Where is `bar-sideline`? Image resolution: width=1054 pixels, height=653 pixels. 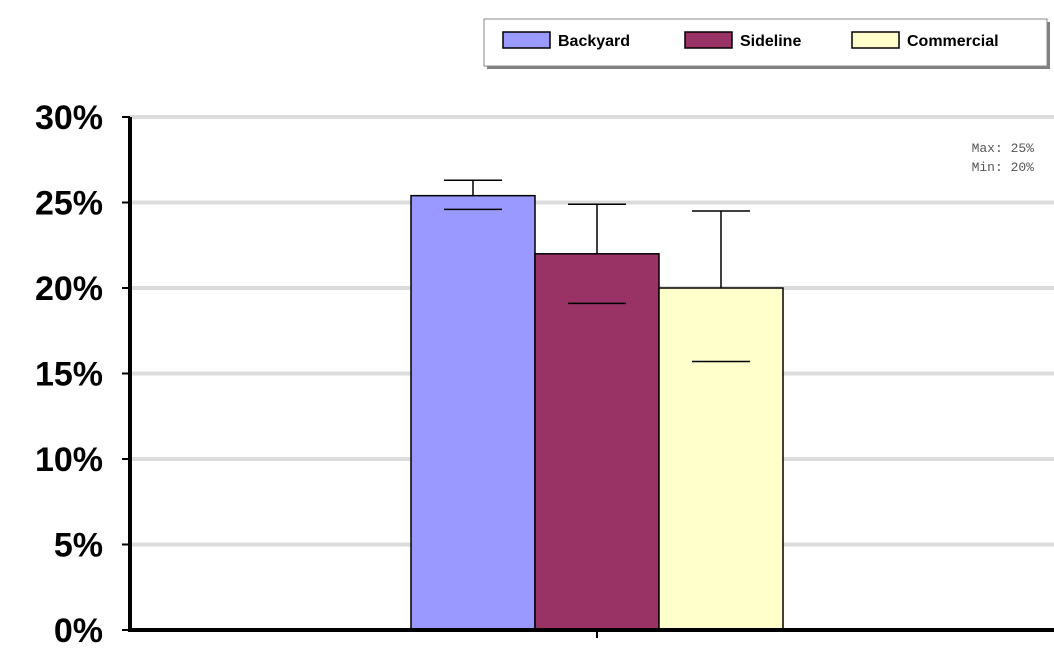 bar-sideline is located at coordinates (597, 442).